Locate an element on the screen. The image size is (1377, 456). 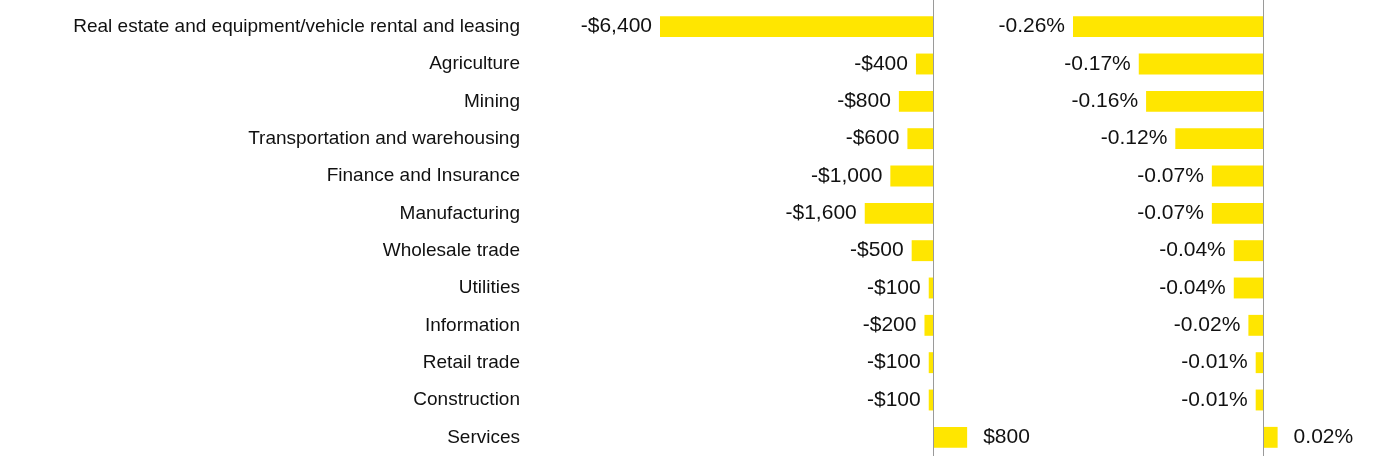
data-label: -$500 is located at coordinates (876, 249).